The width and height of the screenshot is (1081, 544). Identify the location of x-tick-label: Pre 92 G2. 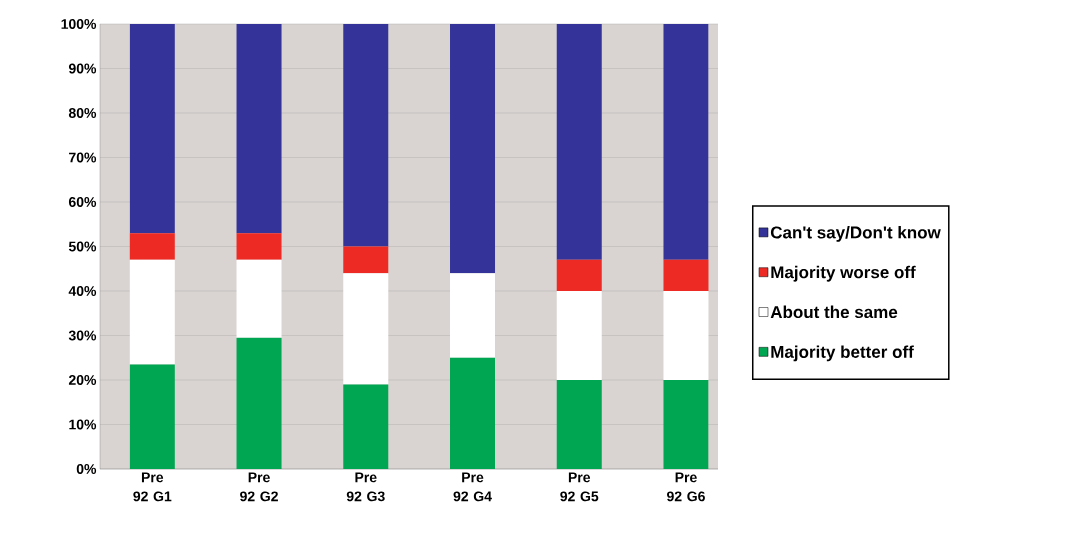
(259, 487).